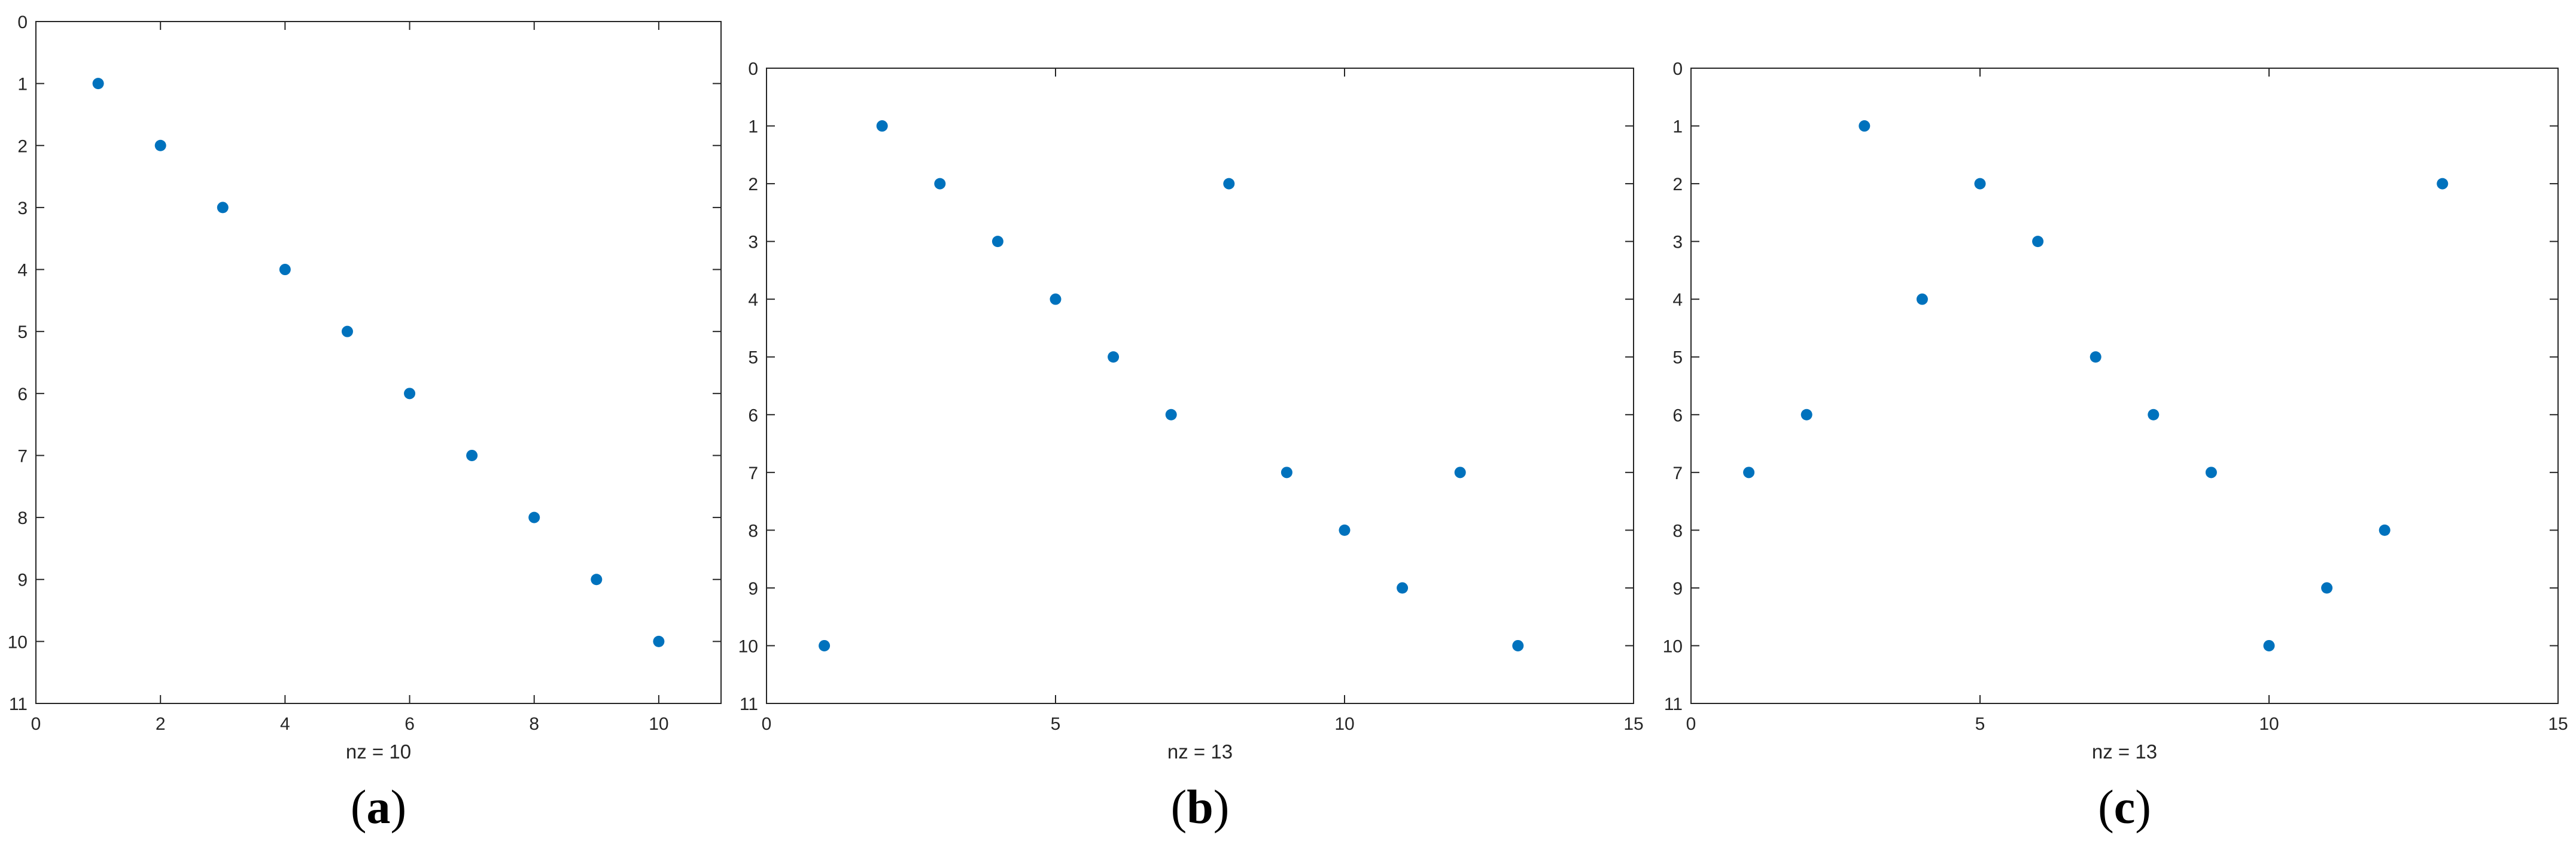  I want to click on panel-letter: c, so click(2125, 807).